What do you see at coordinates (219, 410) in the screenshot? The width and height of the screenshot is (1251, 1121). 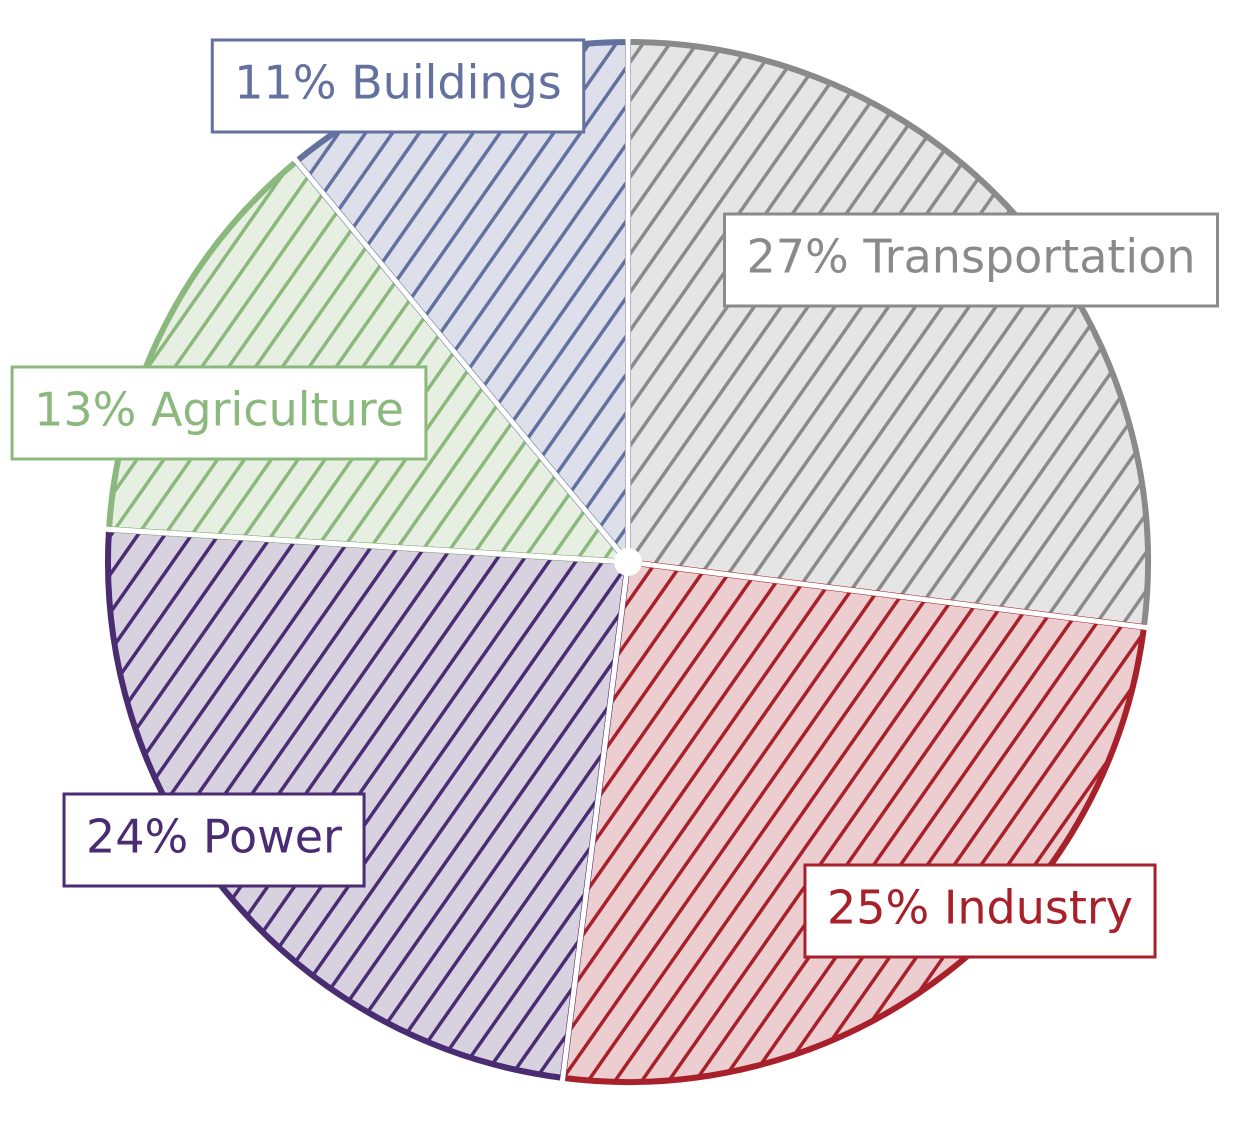 I see `data-label-text: 13% Agriculture` at bounding box center [219, 410].